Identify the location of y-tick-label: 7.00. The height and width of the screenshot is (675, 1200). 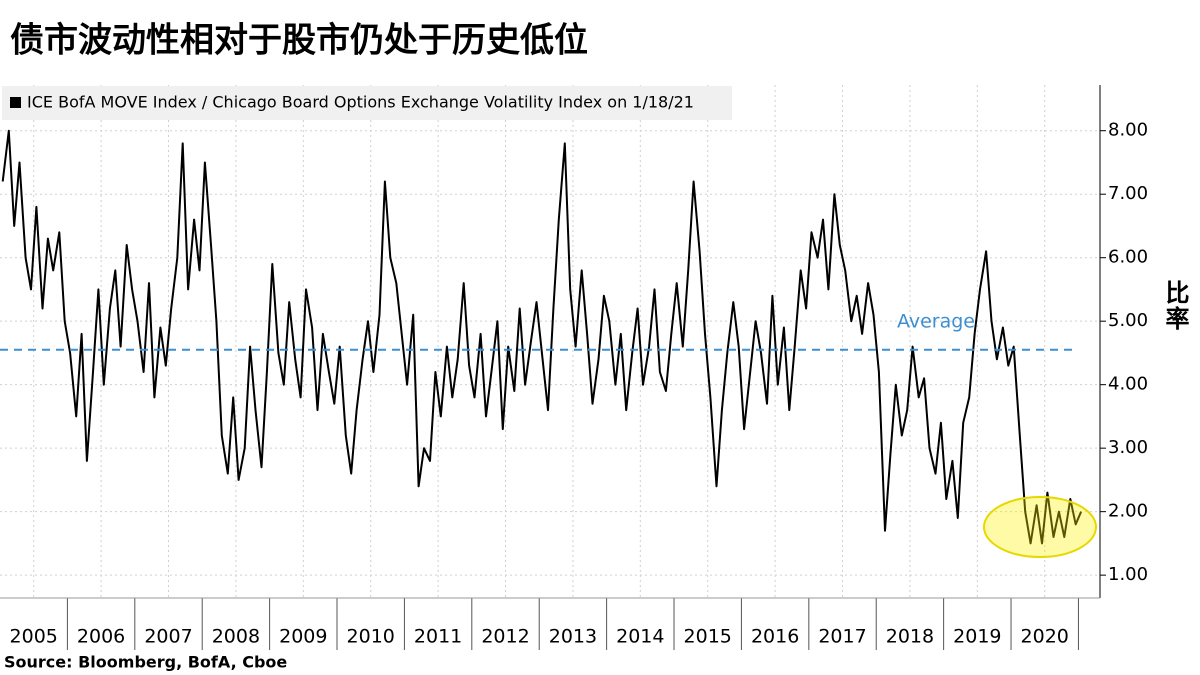
(1128, 193).